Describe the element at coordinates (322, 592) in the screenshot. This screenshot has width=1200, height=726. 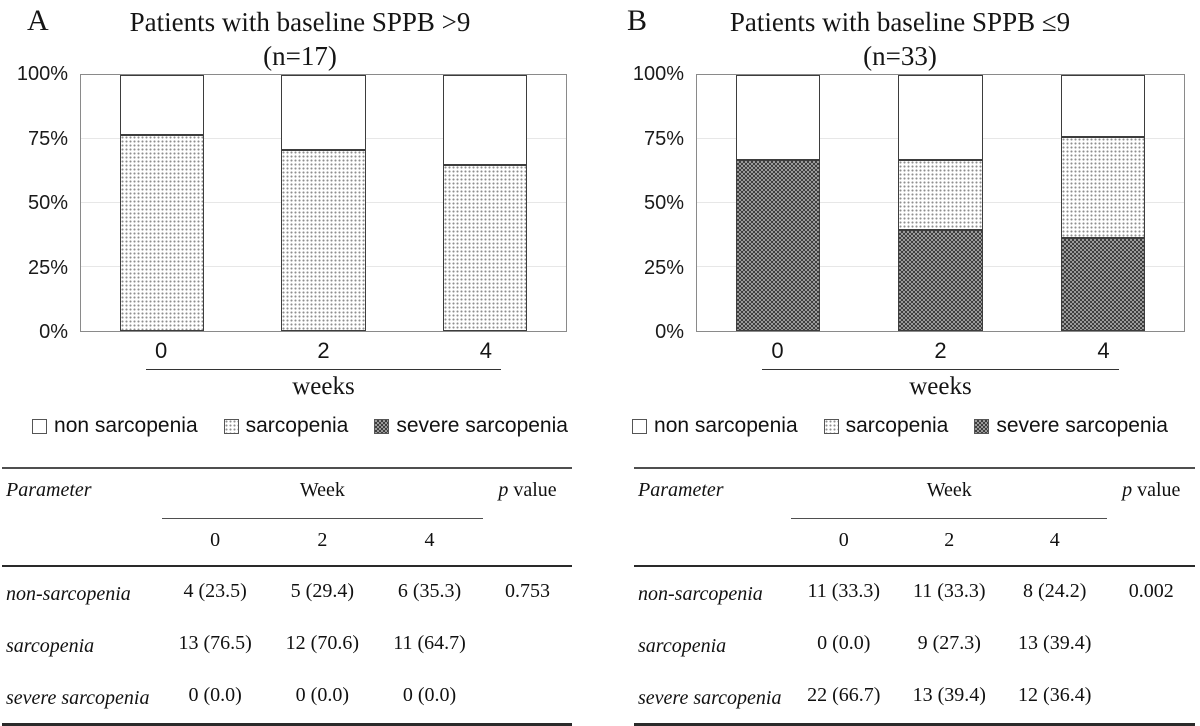
I see `table-cell: 5 (29.4)` at that location.